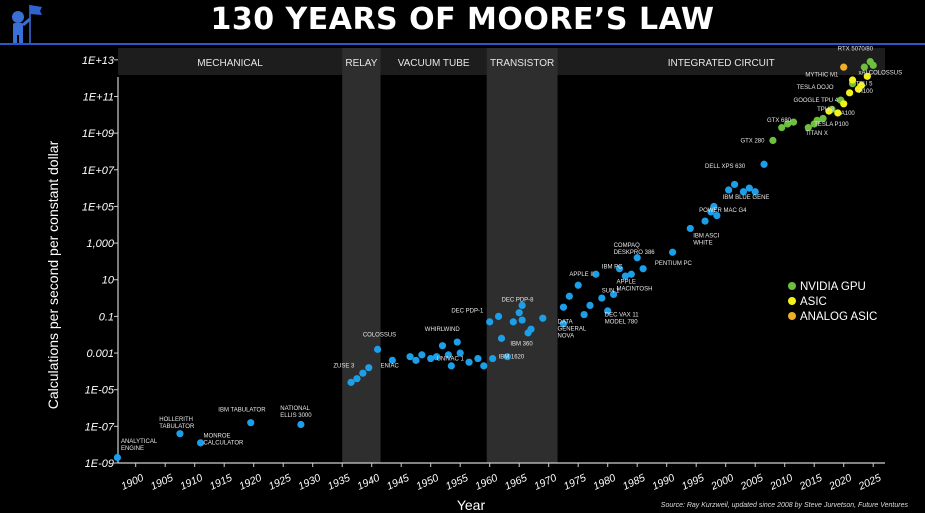 The width and height of the screenshot is (925, 513). I want to click on x-tick-label: 2010, so click(780, 482).